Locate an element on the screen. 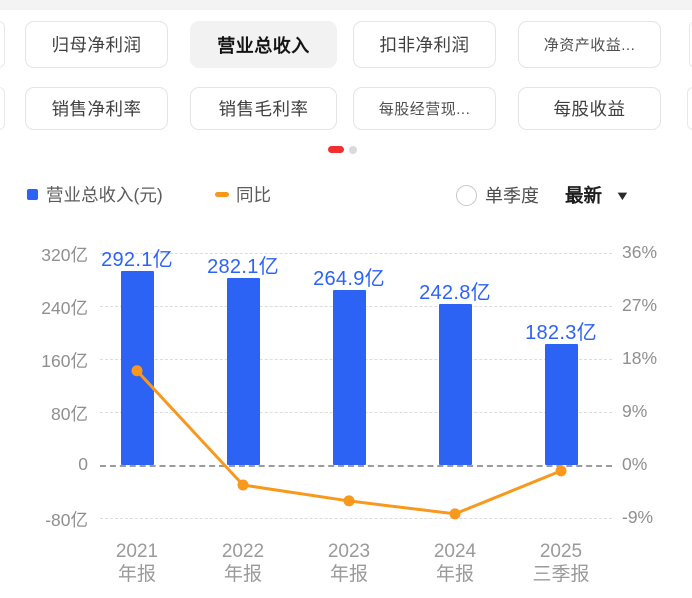 The height and width of the screenshot is (598, 692). left-axis-tick: 80亿 is located at coordinates (69, 414).